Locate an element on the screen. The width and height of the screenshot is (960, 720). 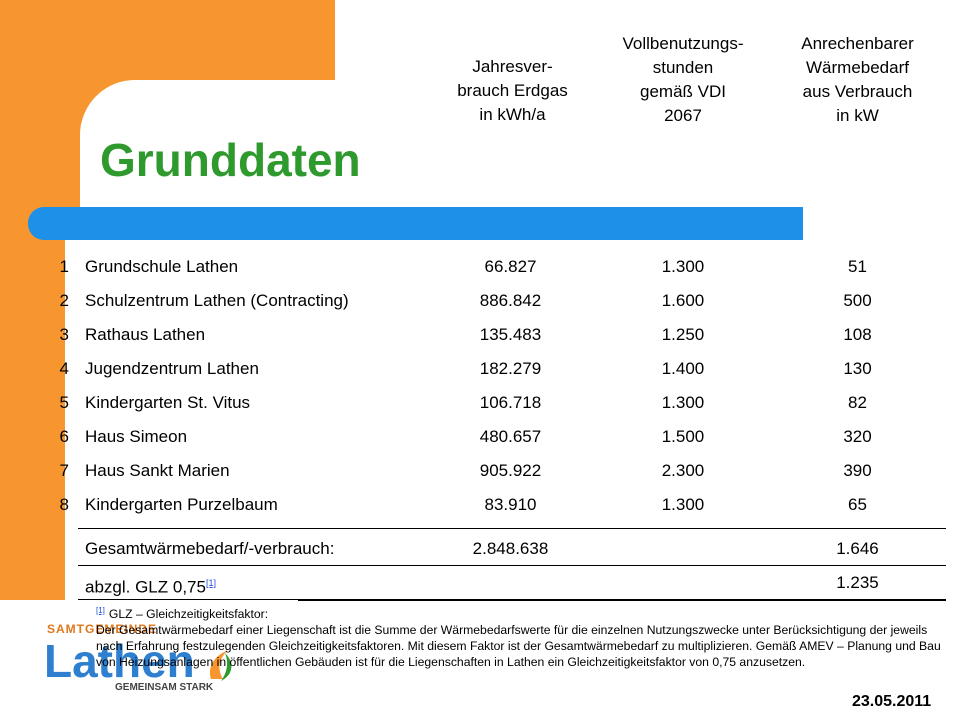
hours-value: 1.400 is located at coordinates (683, 368).